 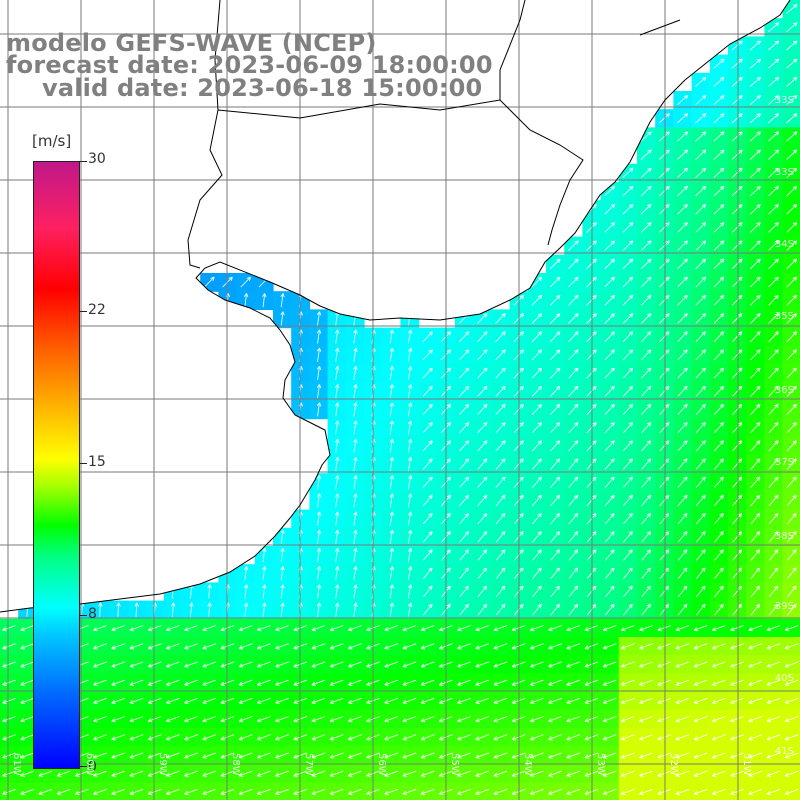 What do you see at coordinates (784, 390) in the screenshot?
I see `lat-label: 36S` at bounding box center [784, 390].